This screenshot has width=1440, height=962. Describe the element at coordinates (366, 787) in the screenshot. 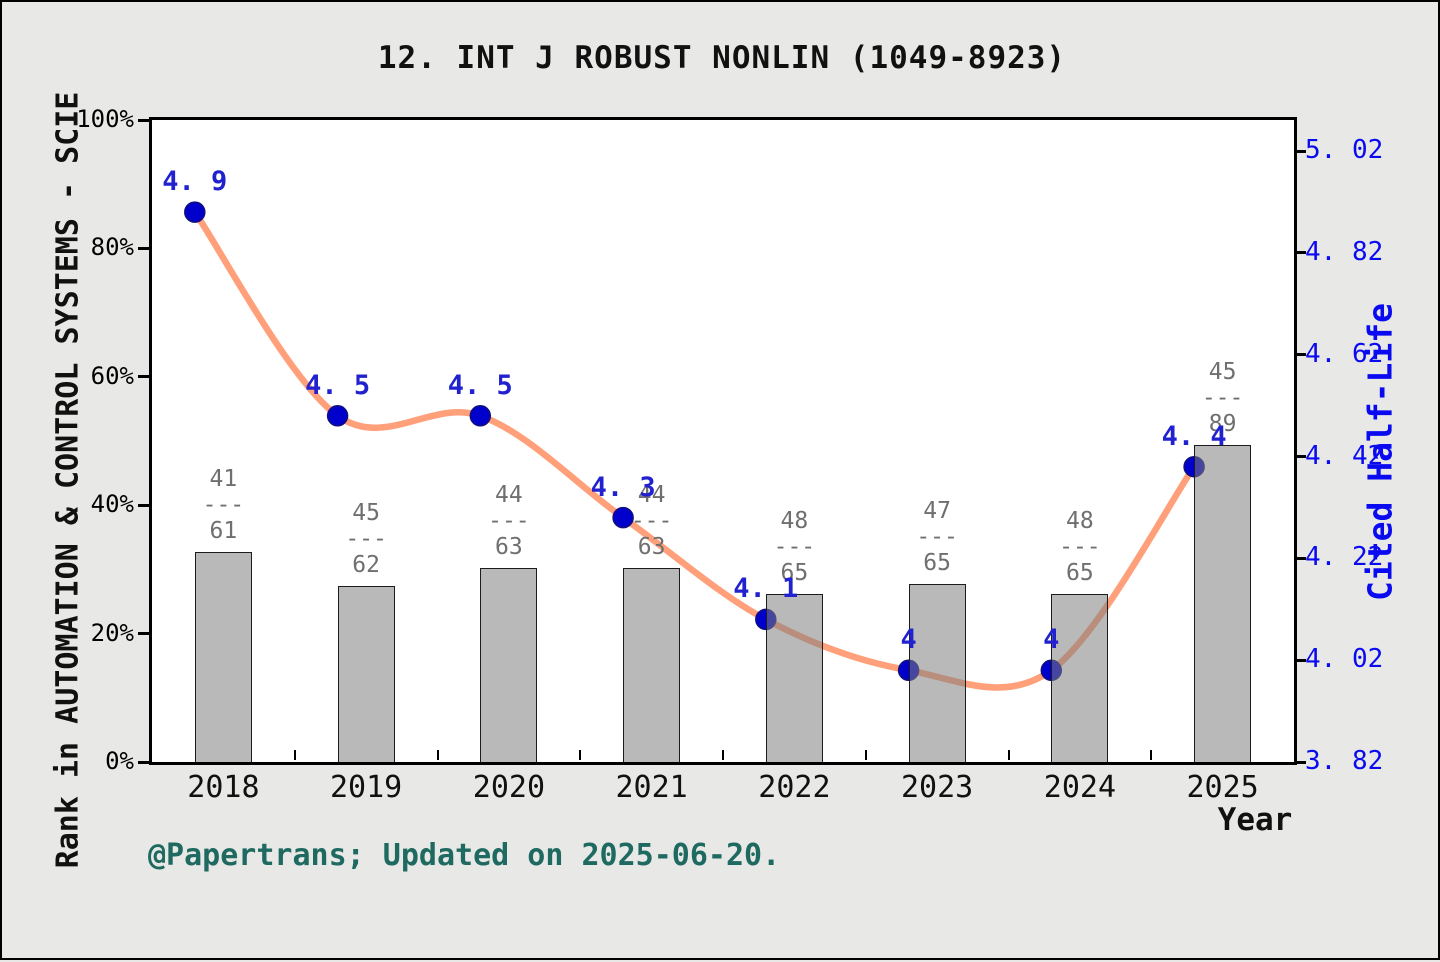

I see `x-tick-label: 2019` at that location.